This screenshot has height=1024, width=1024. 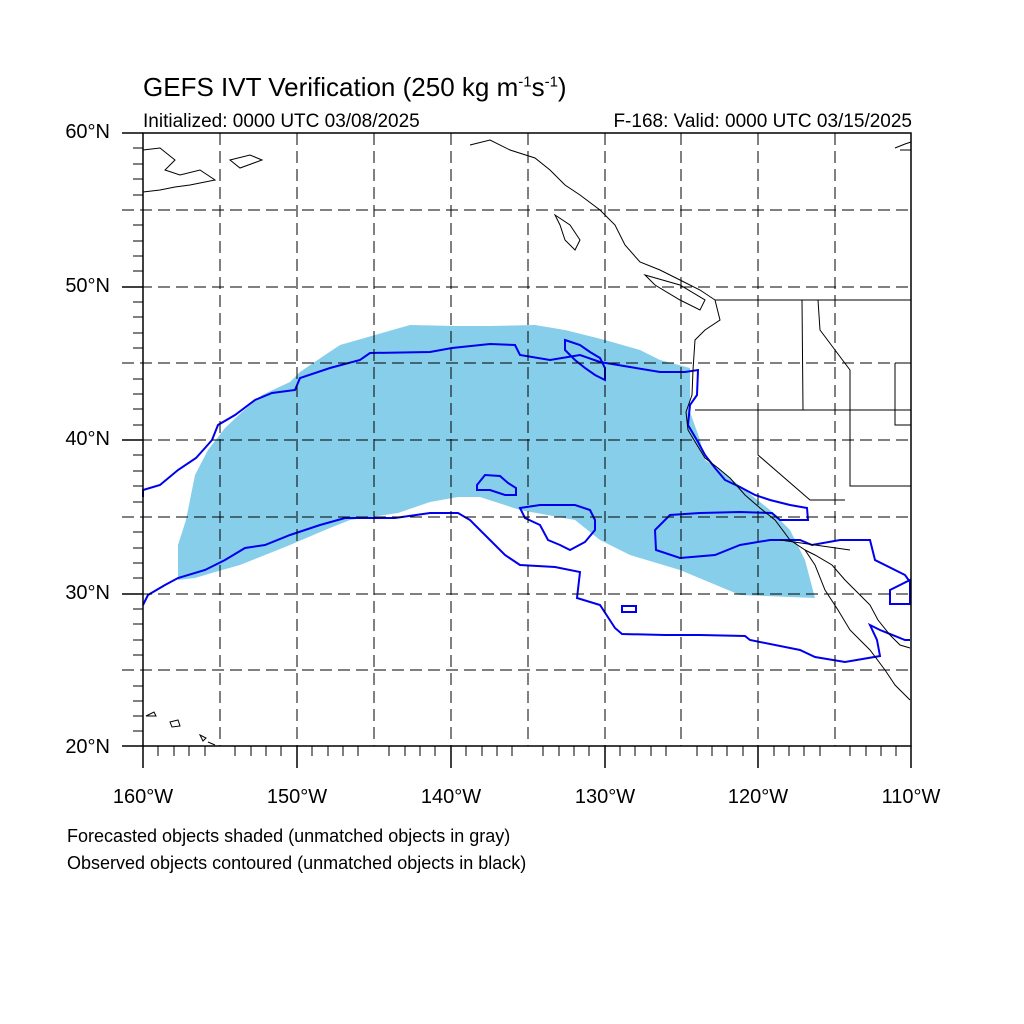 I want to click on lon-label-150w: 150°W, so click(x=297, y=797).